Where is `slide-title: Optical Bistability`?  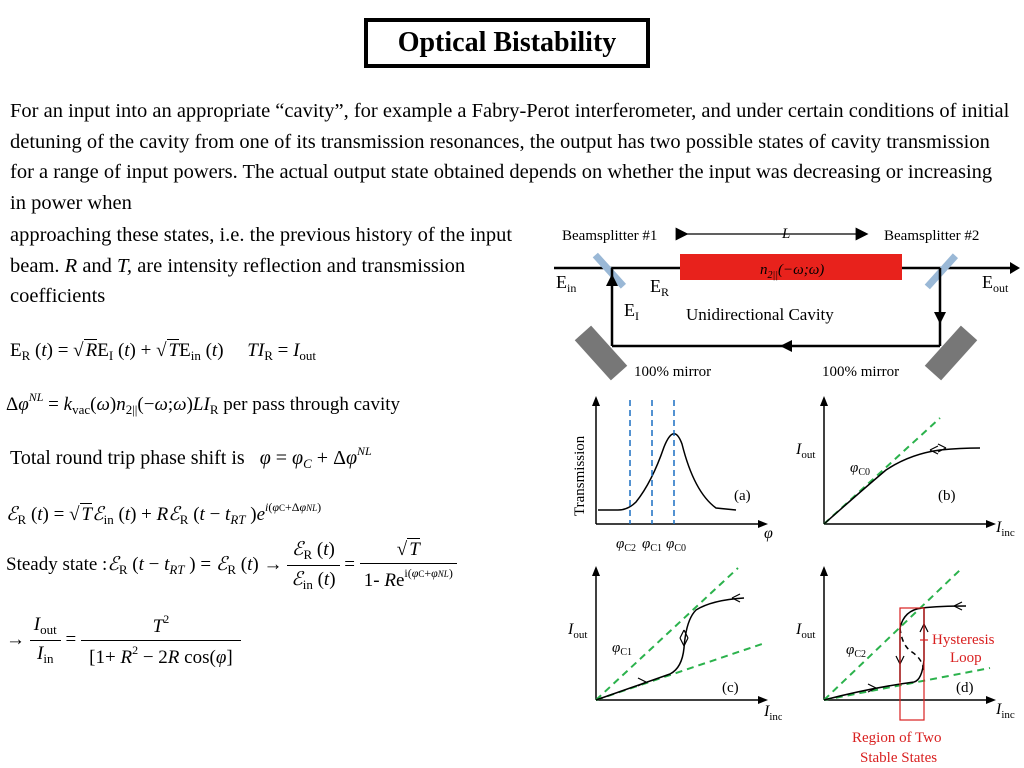
slide-title: Optical Bistability is located at coordinates (507, 43).